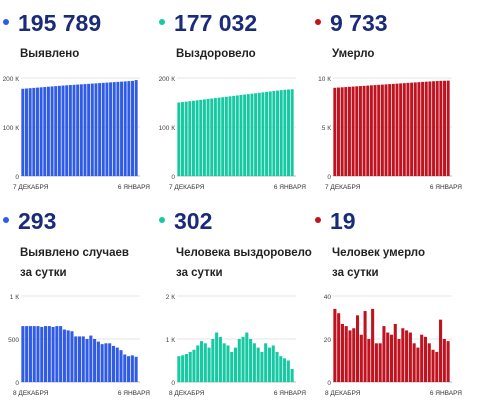  I want to click on detected-daily-label-line1: Выявлено случаев, so click(74, 253).